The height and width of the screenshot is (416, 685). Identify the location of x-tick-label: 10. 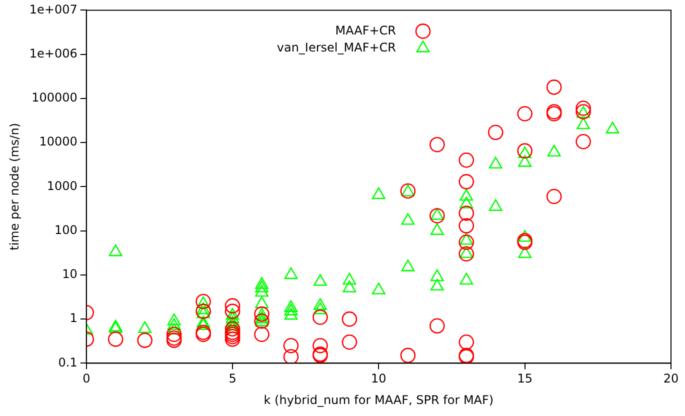
(378, 379).